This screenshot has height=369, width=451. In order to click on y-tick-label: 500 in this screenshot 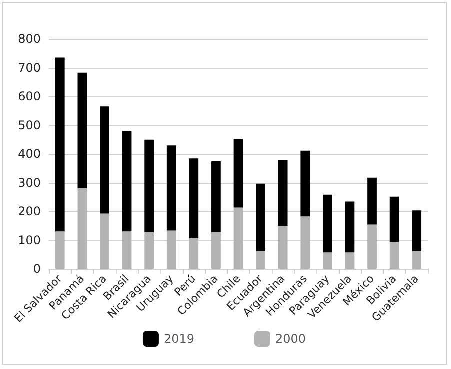, I will do `click(29, 125)`.